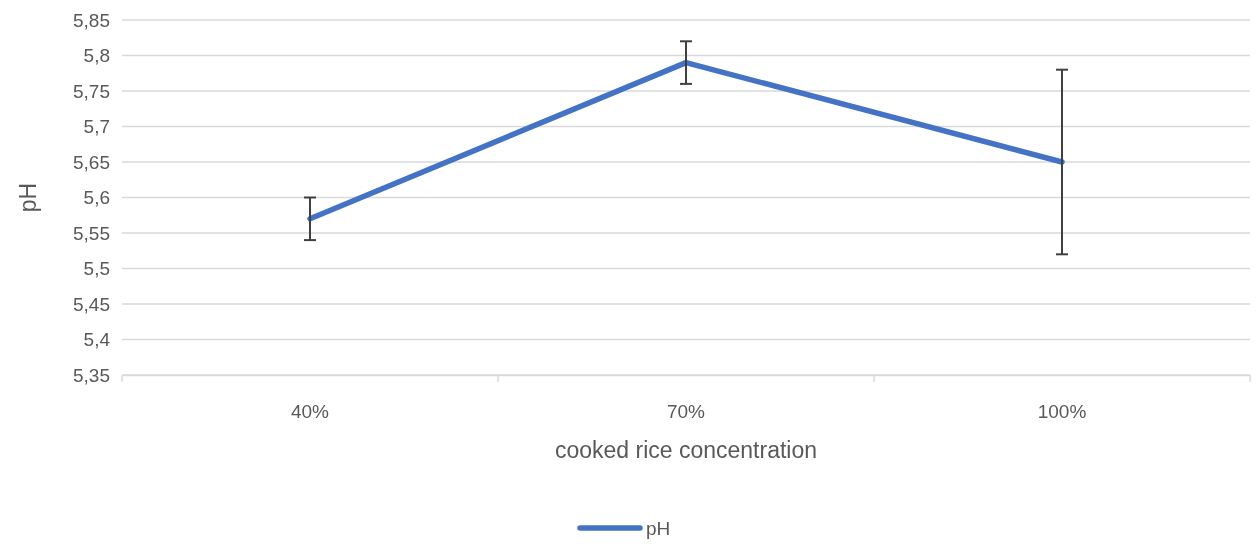 This screenshot has height=544, width=1259. What do you see at coordinates (96, 56) in the screenshot?
I see `y-tick-label: 5,8` at bounding box center [96, 56].